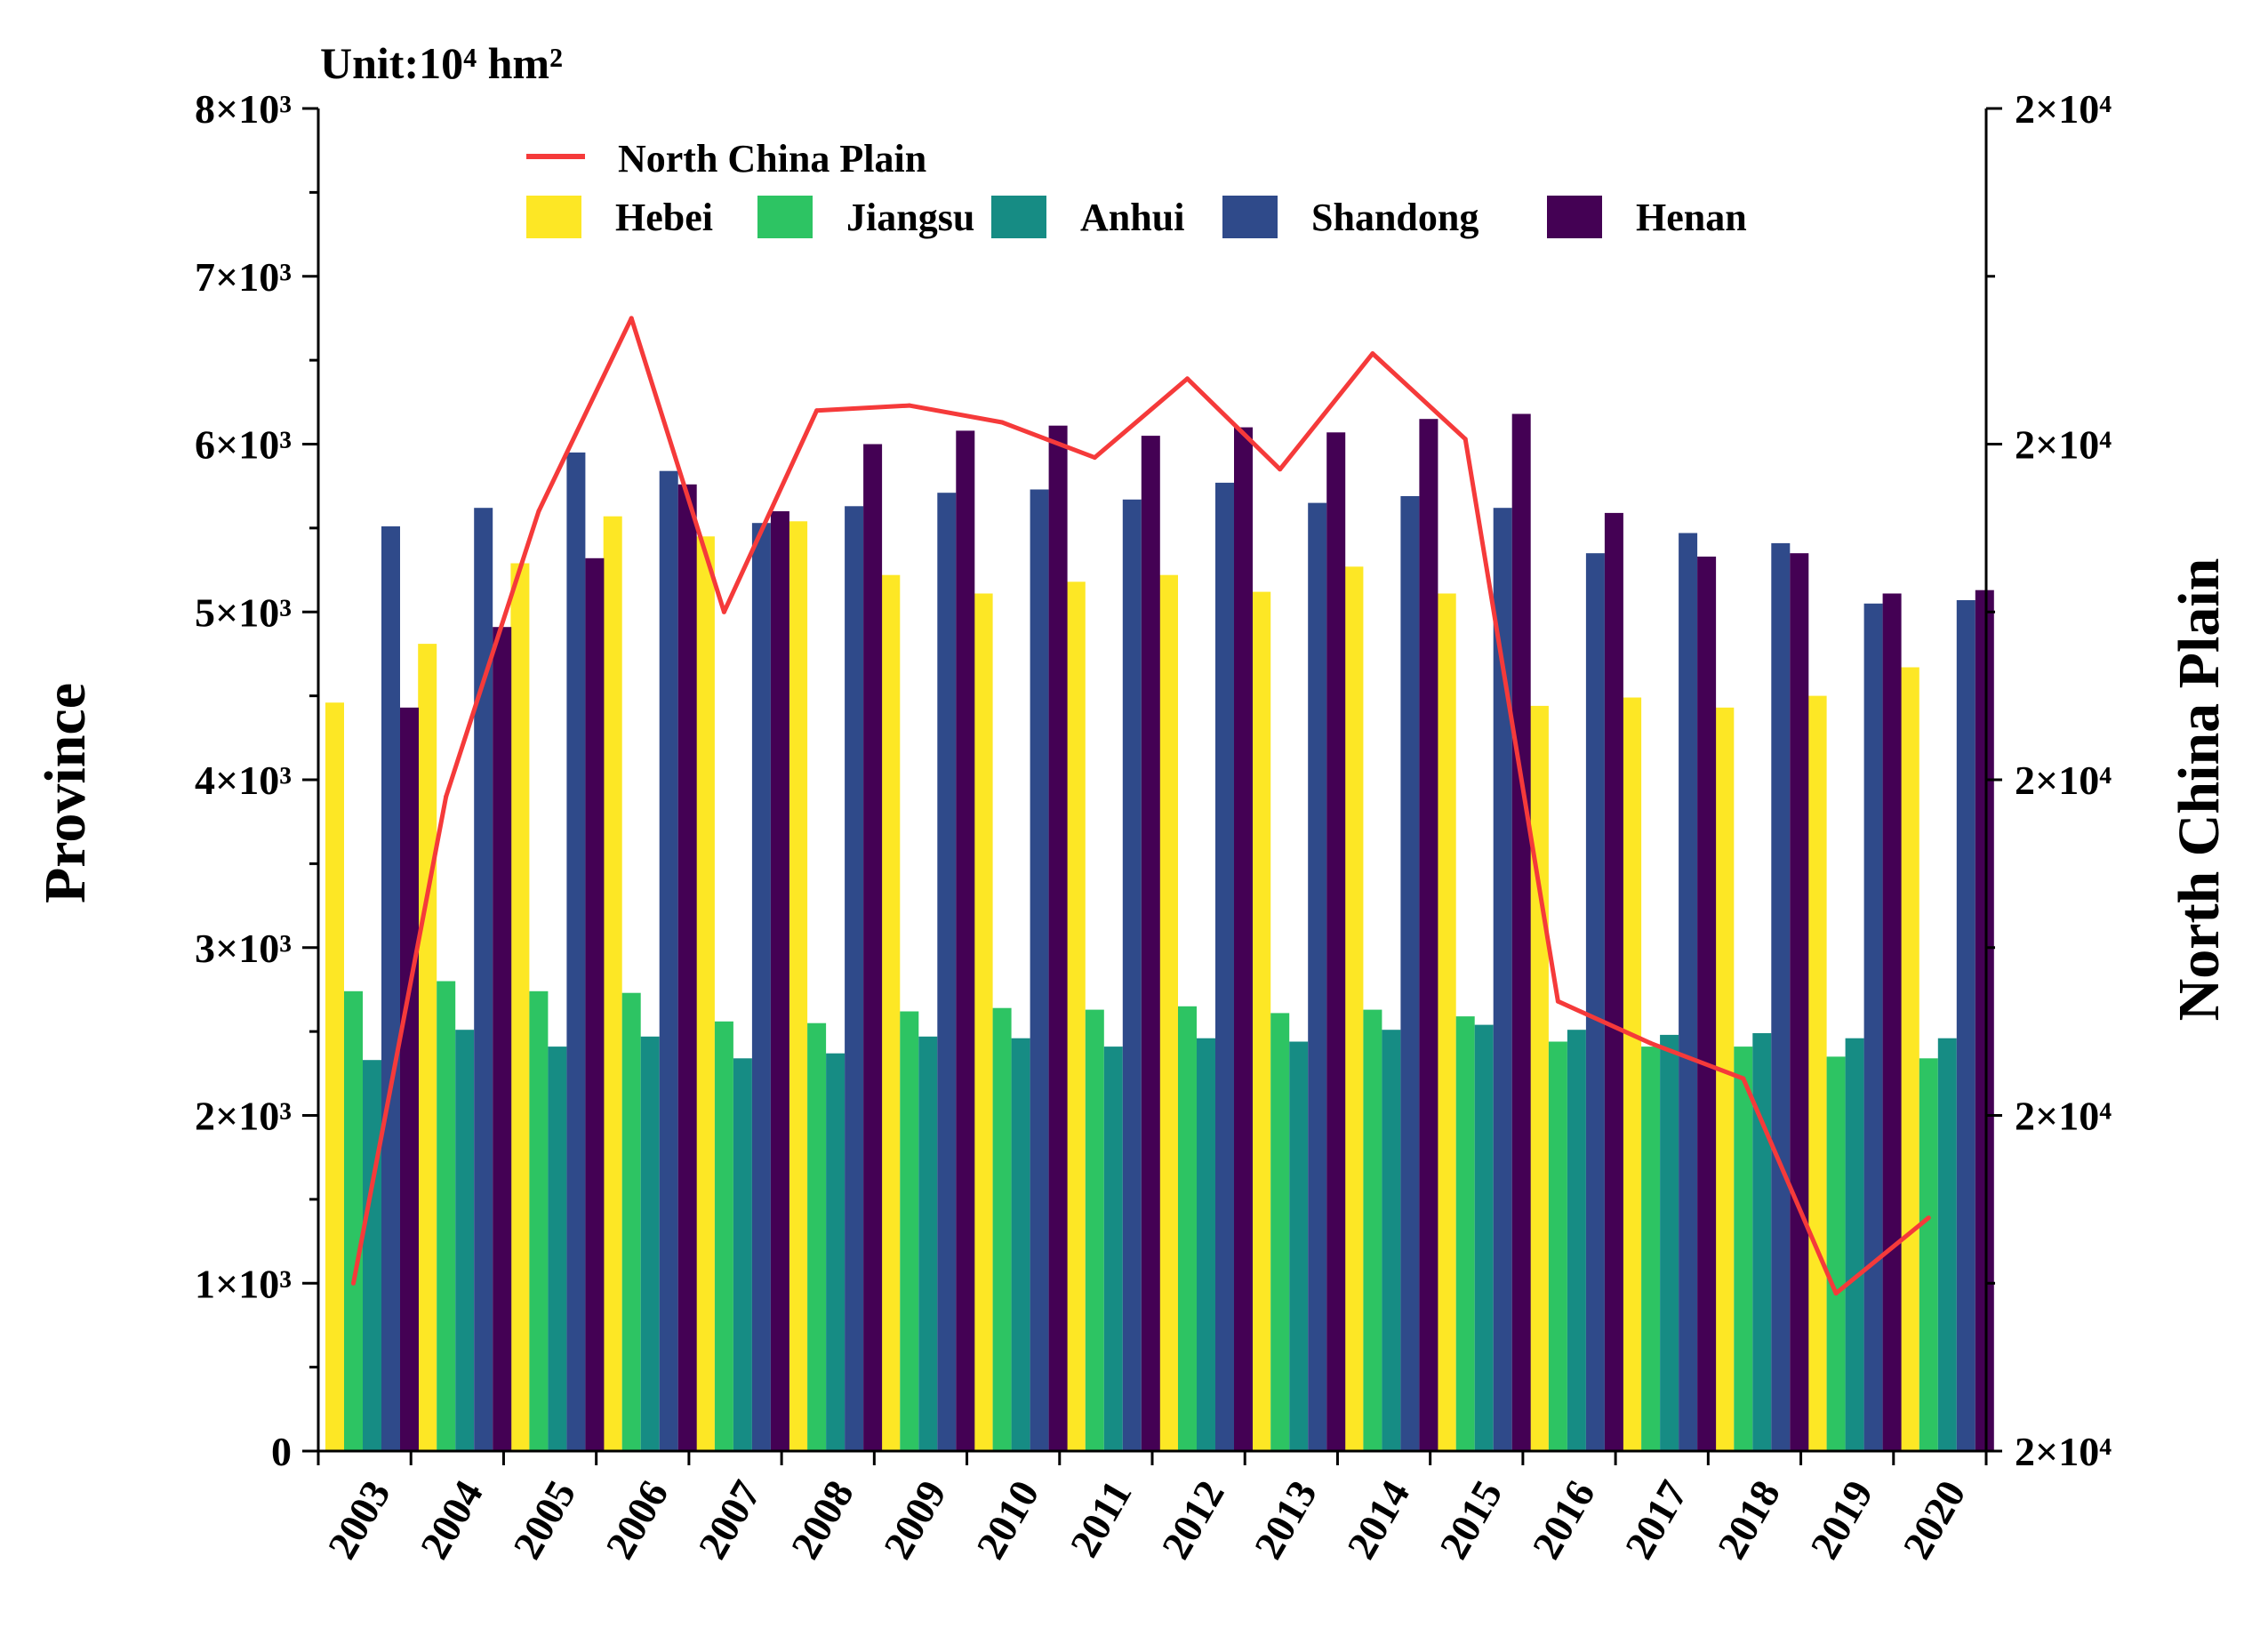 This screenshot has width=2268, height=1636. What do you see at coordinates (854, 978) in the screenshot?
I see `bar-shandong-2008` at bounding box center [854, 978].